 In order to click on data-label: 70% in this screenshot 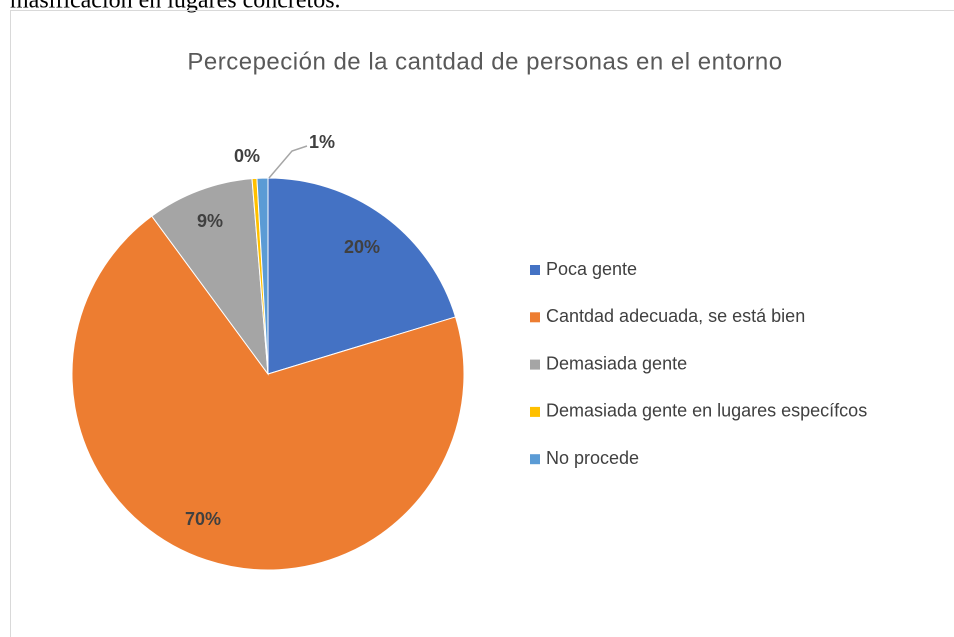, I will do `click(203, 519)`.